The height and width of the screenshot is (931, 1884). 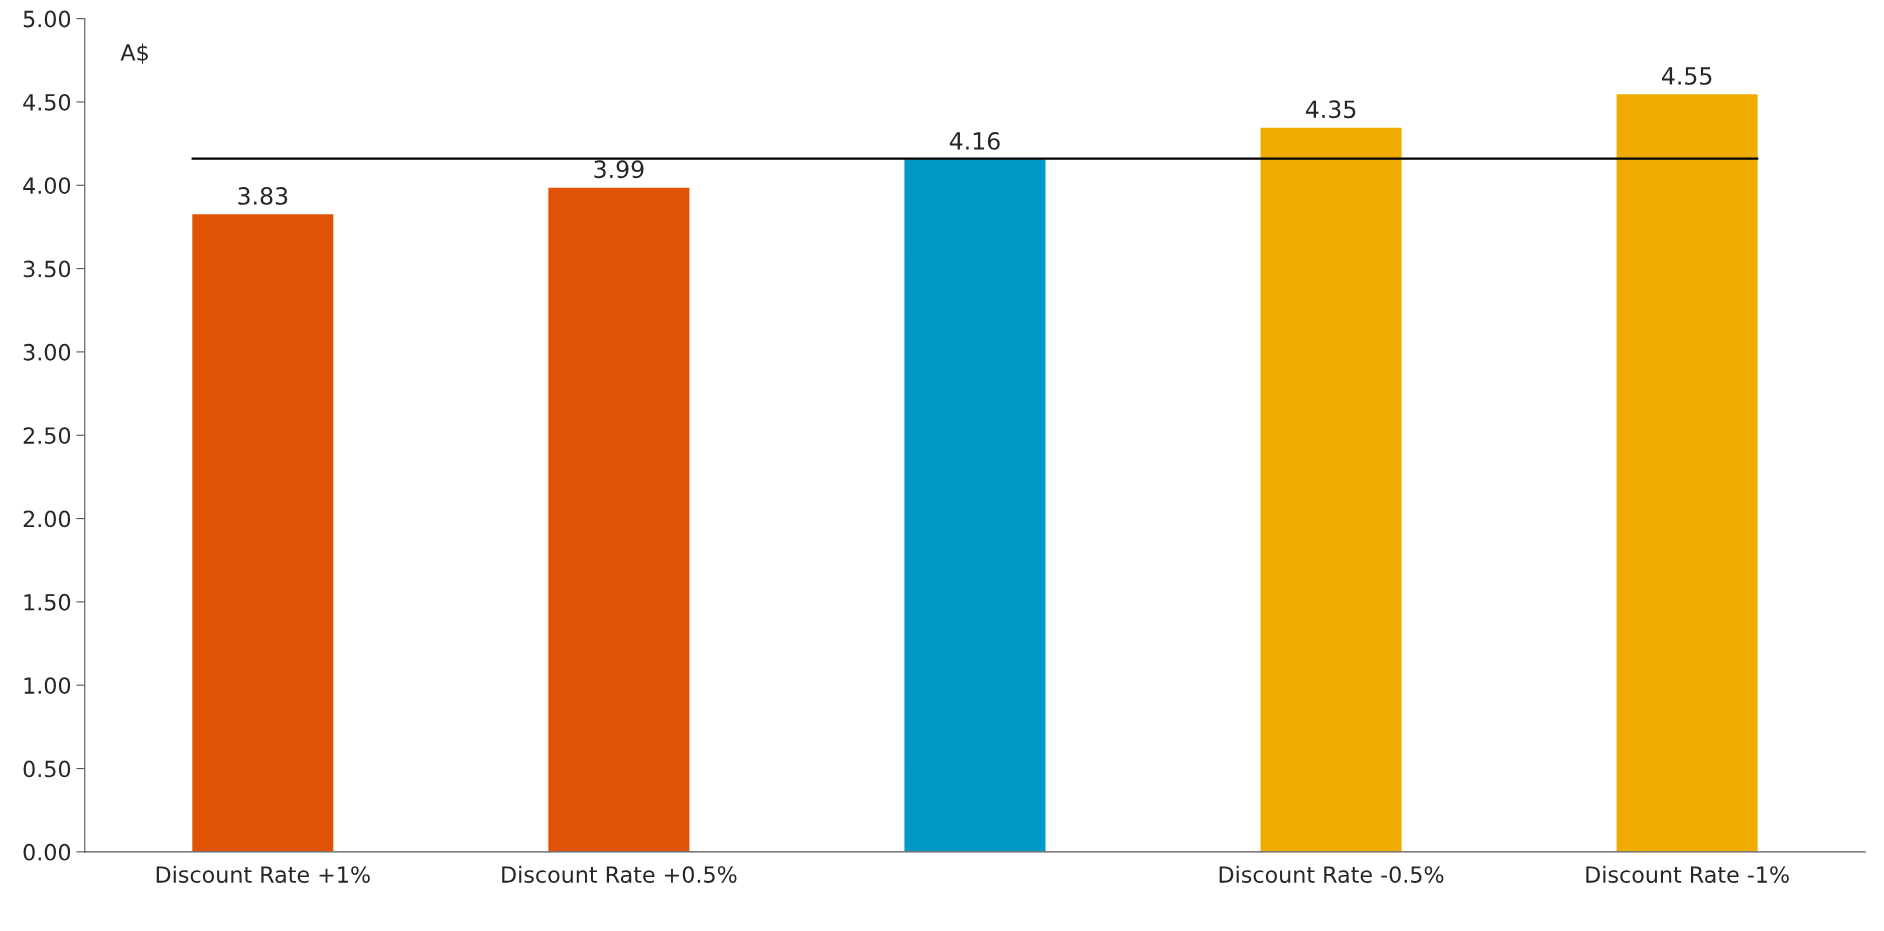 What do you see at coordinates (619, 874) in the screenshot?
I see `x-tick-label: Discount Rate +0.5%` at bounding box center [619, 874].